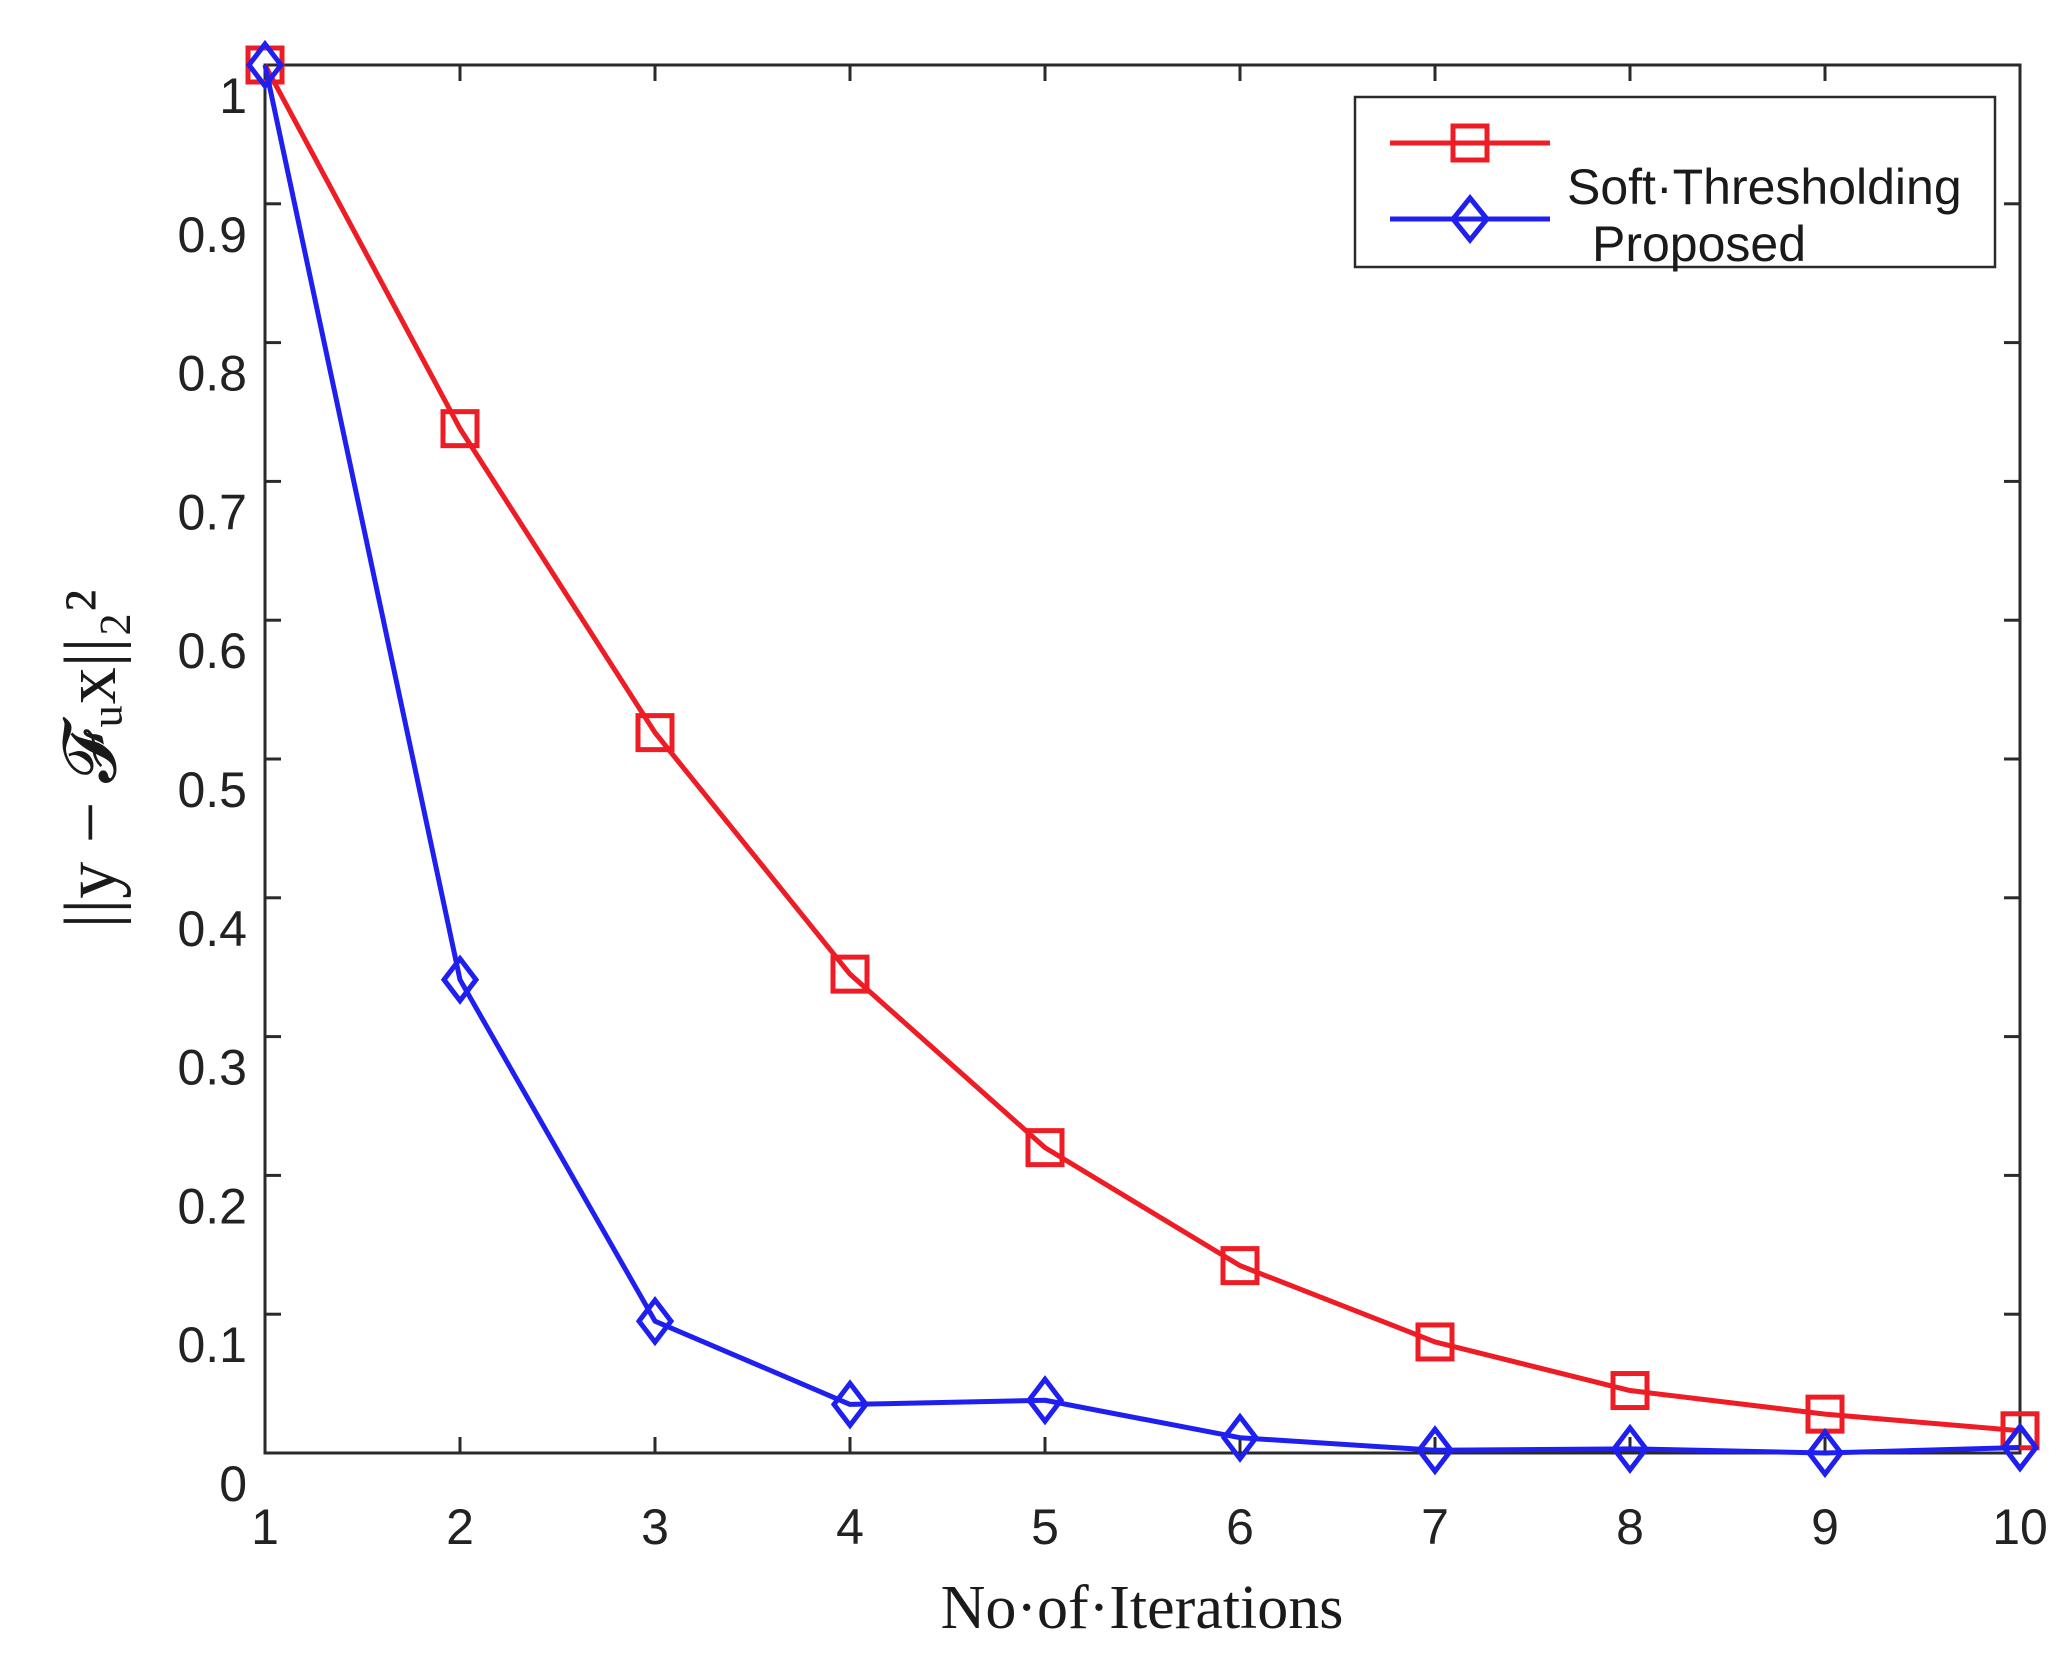 Image resolution: width=2067 pixels, height=1678 pixels. Describe the element at coordinates (850, 1527) in the screenshot. I see `x-tick-label: 4` at that location.